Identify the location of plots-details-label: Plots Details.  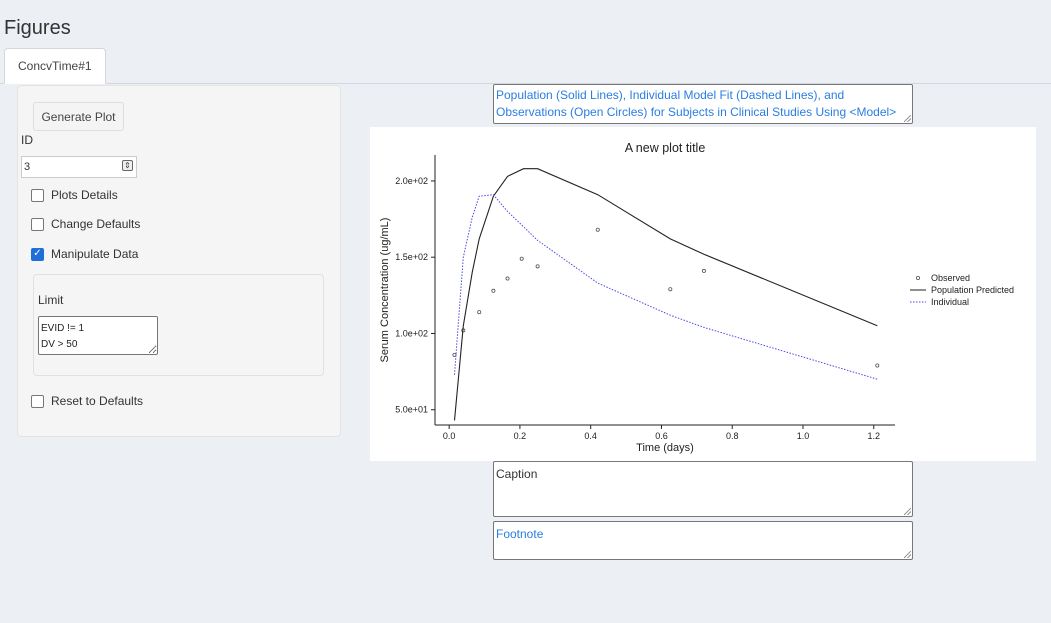
(84, 195).